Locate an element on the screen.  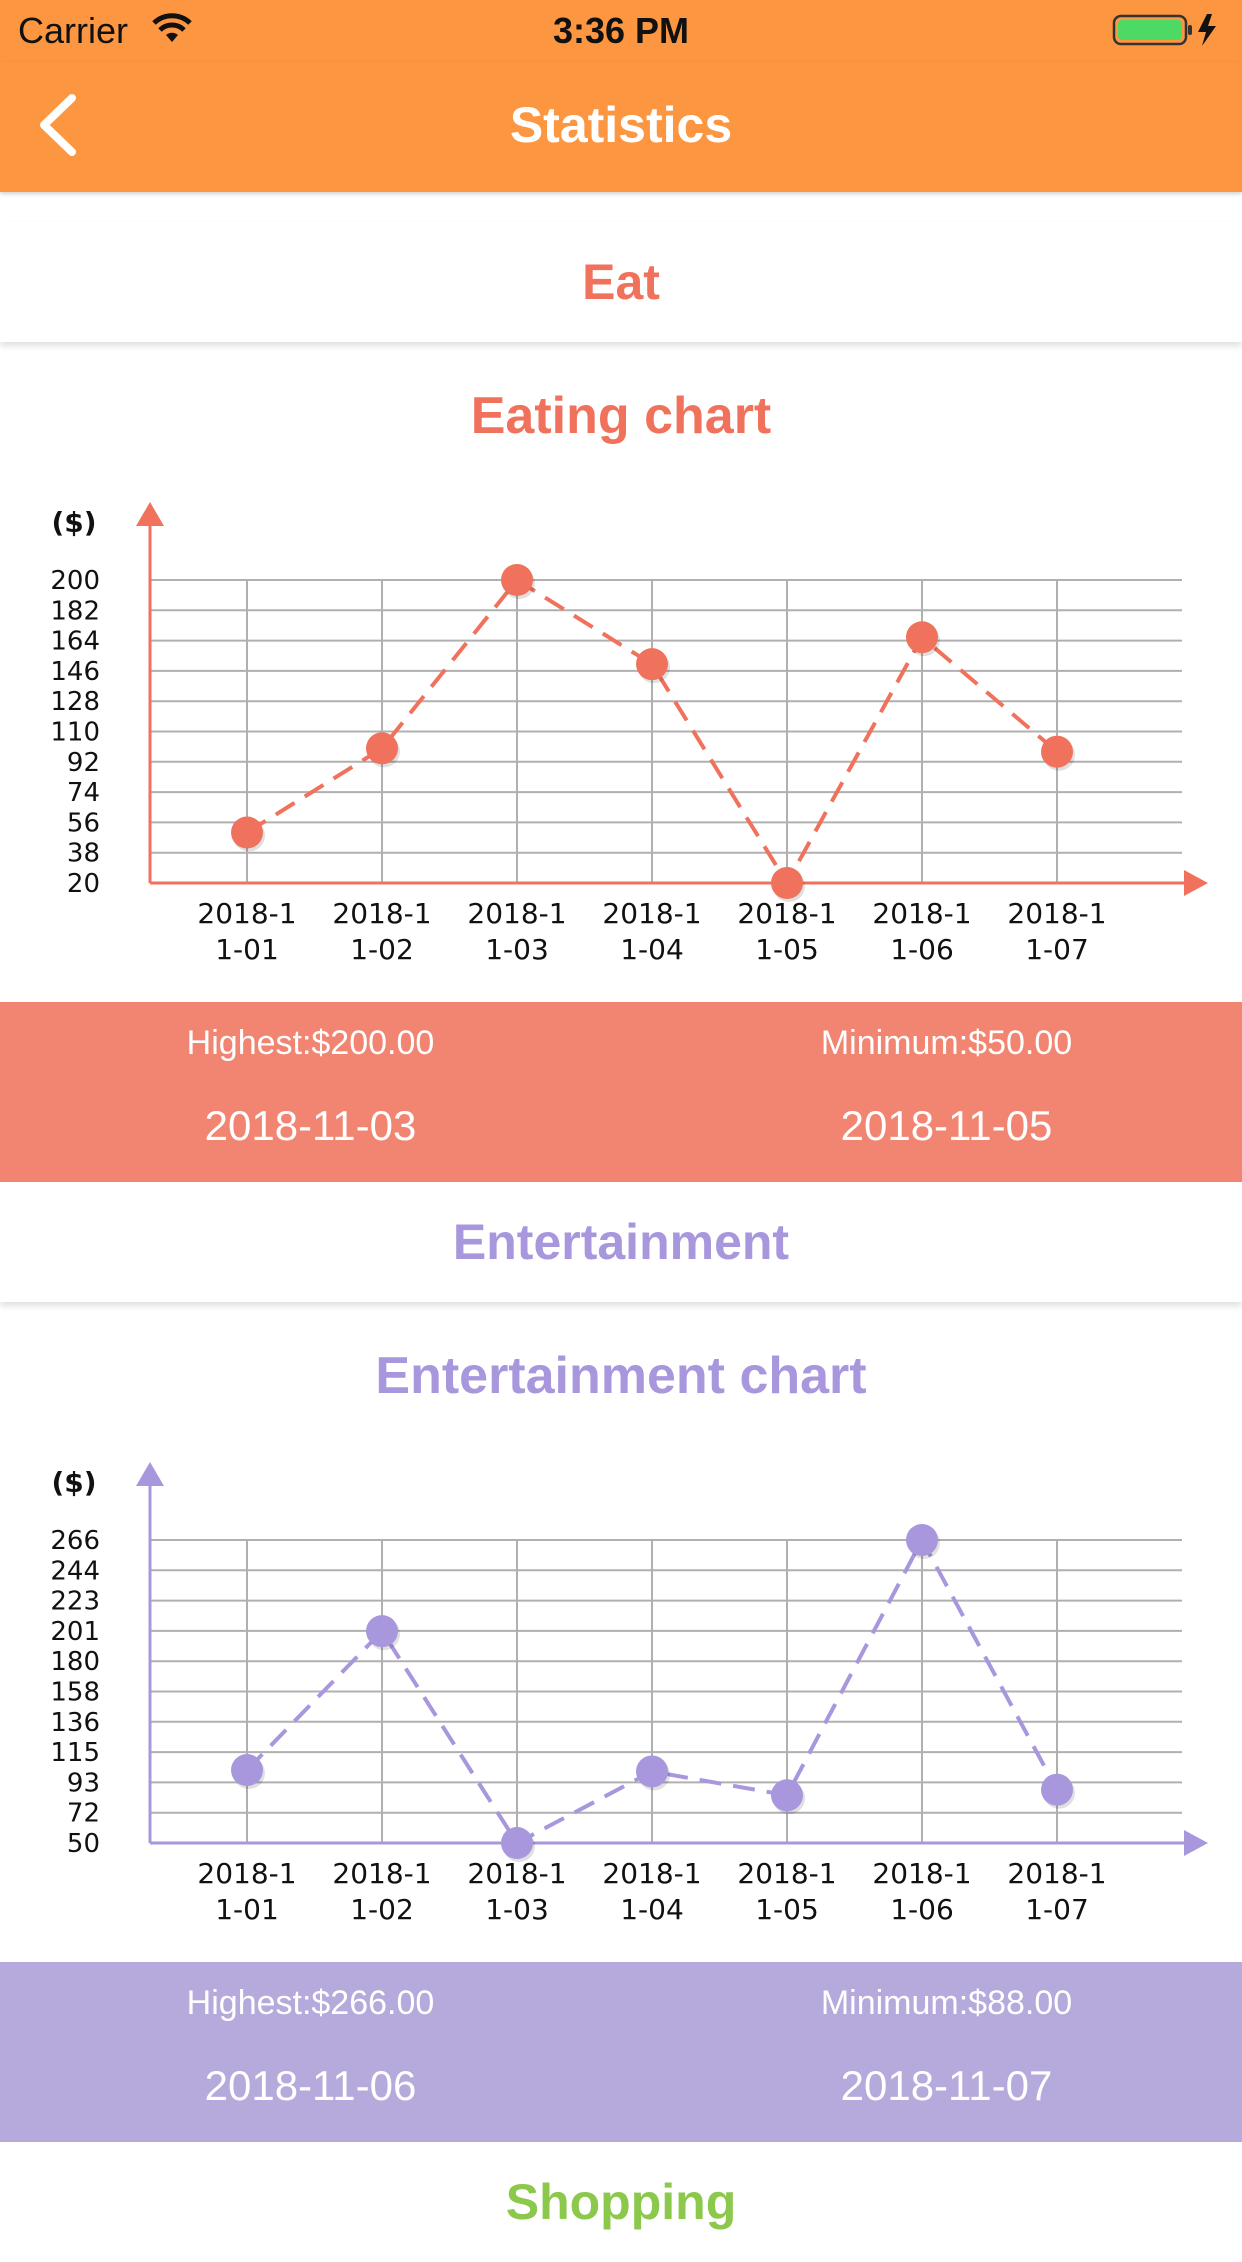
y-tick-label: 266 is located at coordinates (75, 1541).